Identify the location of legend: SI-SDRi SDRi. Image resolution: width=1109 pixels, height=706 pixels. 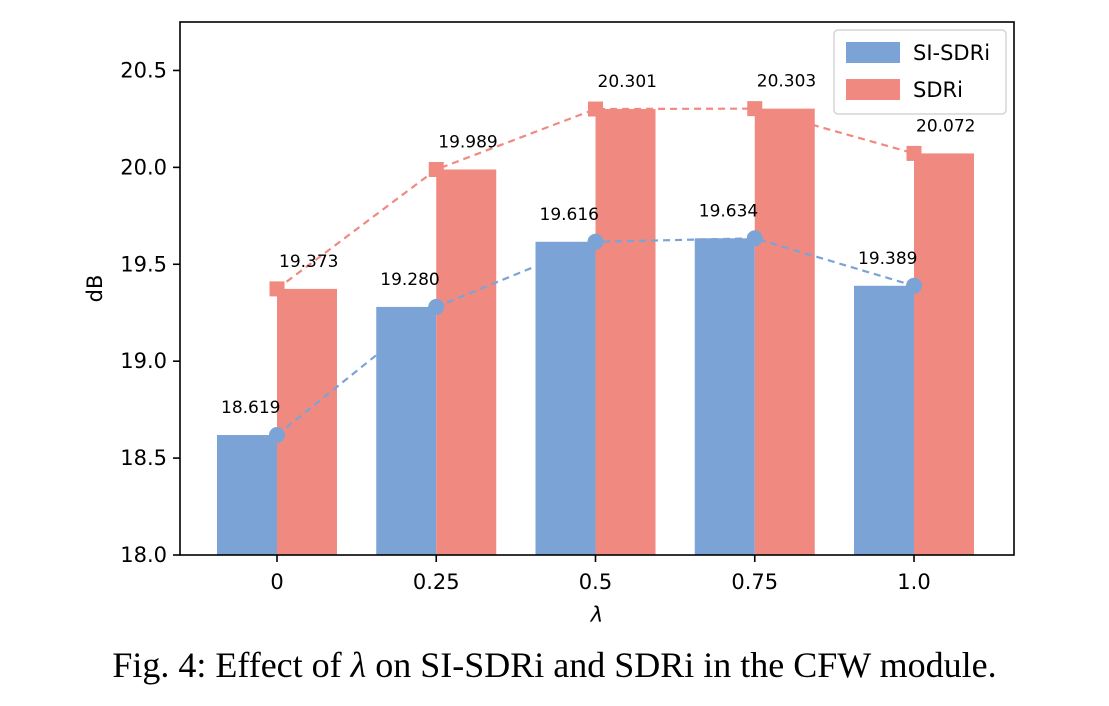
(920, 72).